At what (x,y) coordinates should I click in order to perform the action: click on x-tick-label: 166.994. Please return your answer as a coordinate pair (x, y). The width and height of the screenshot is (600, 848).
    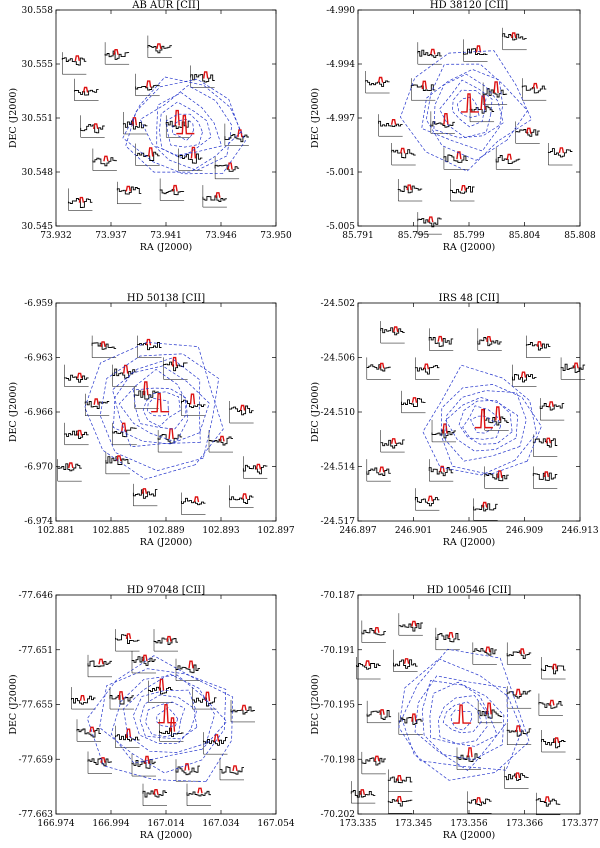
    Looking at the image, I should click on (110, 824).